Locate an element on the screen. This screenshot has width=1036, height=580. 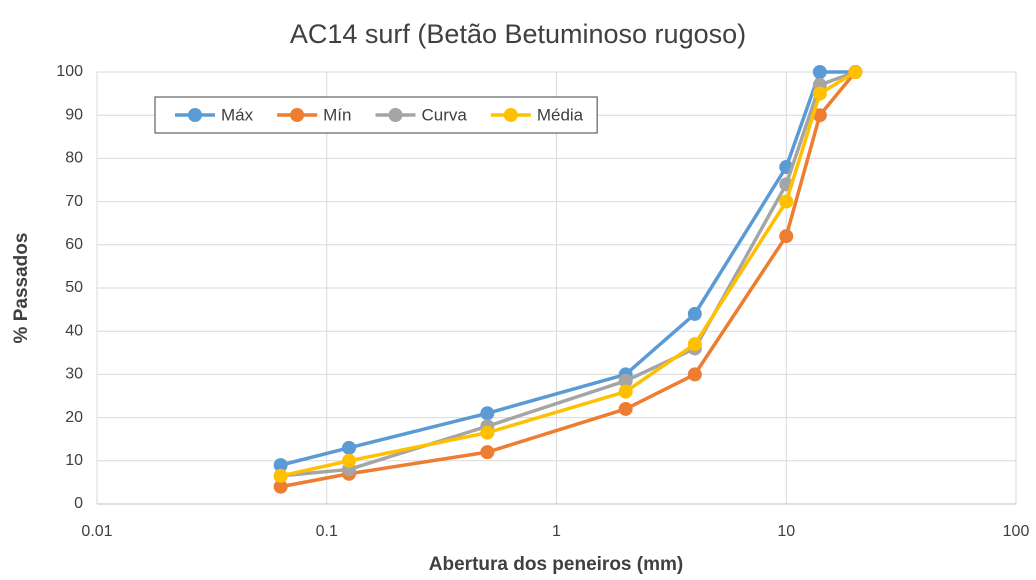
legend-label: Máx is located at coordinates (237, 114).